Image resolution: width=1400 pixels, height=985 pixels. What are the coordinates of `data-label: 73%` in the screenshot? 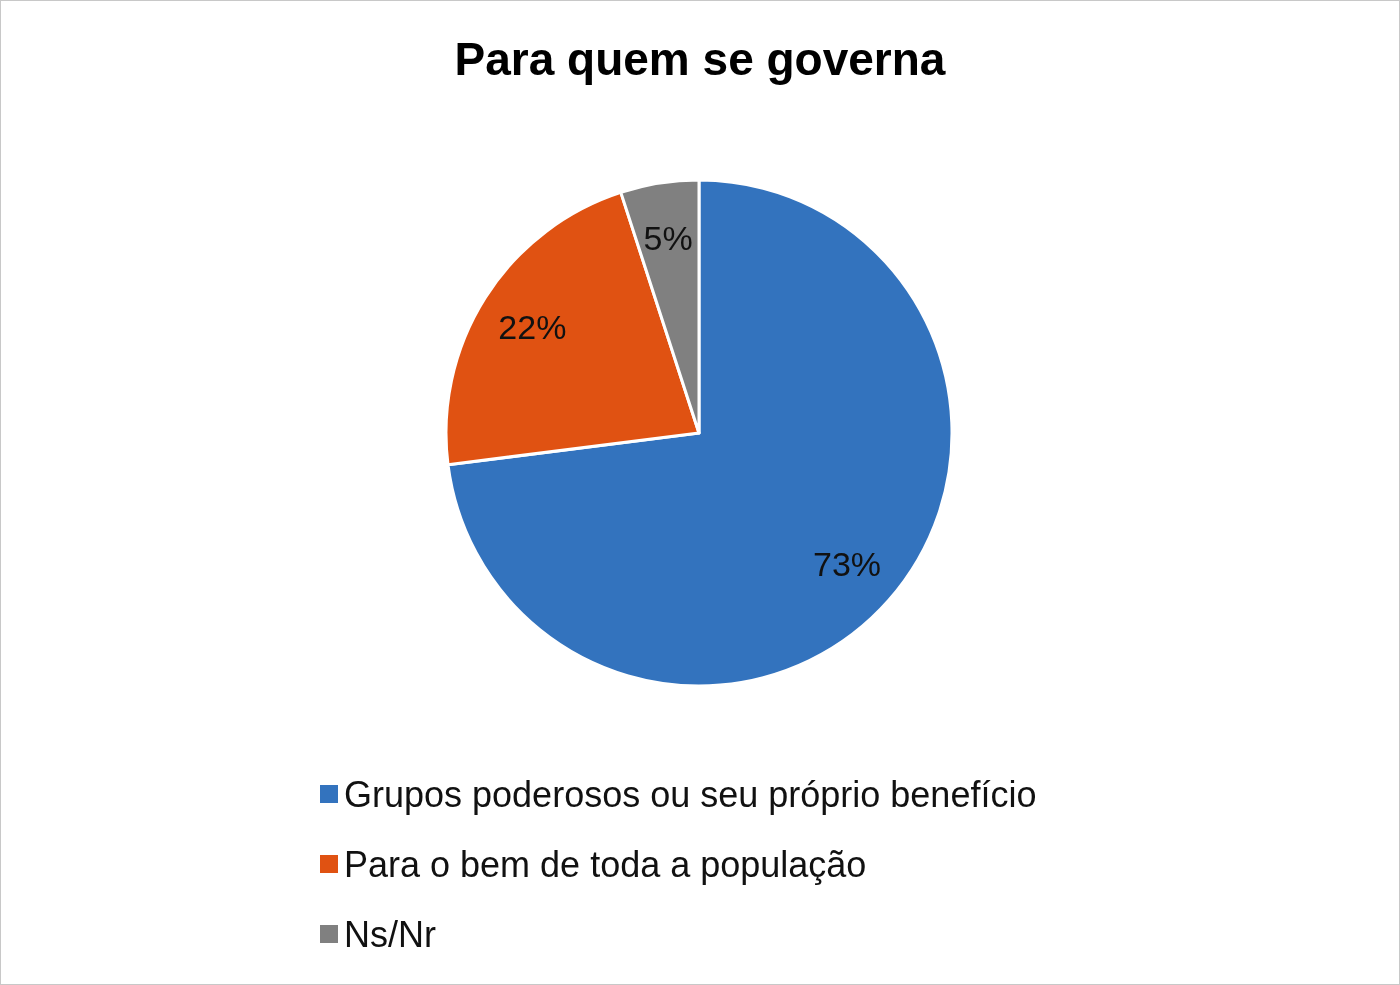 It's located at (847, 563).